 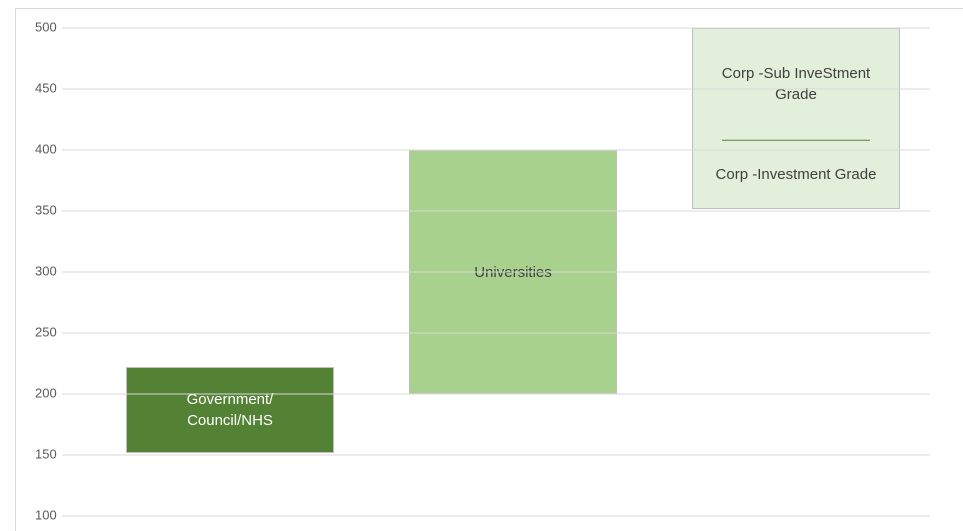 What do you see at coordinates (46, 148) in the screenshot?
I see `y-tick-label: 400` at bounding box center [46, 148].